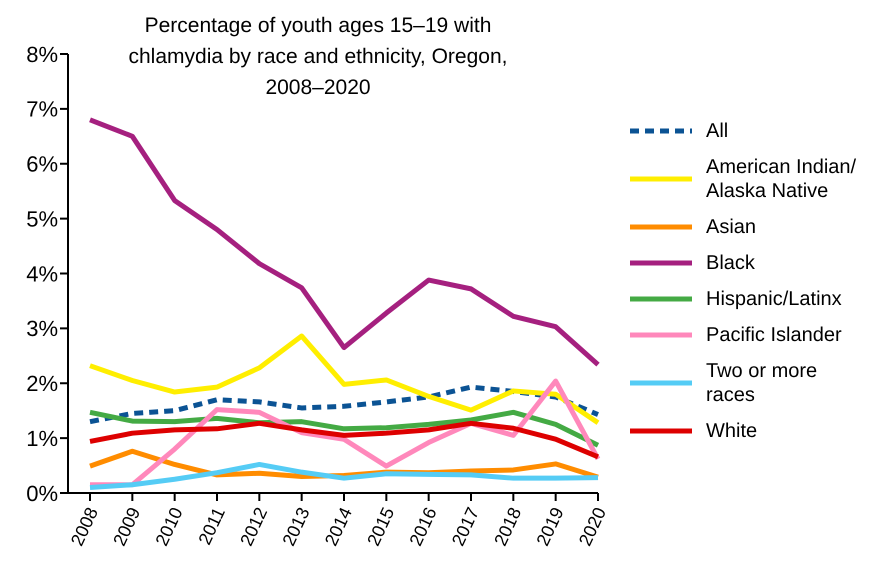  Describe the element at coordinates (211, 526) in the screenshot. I see `x-tick-label: 2011` at that location.